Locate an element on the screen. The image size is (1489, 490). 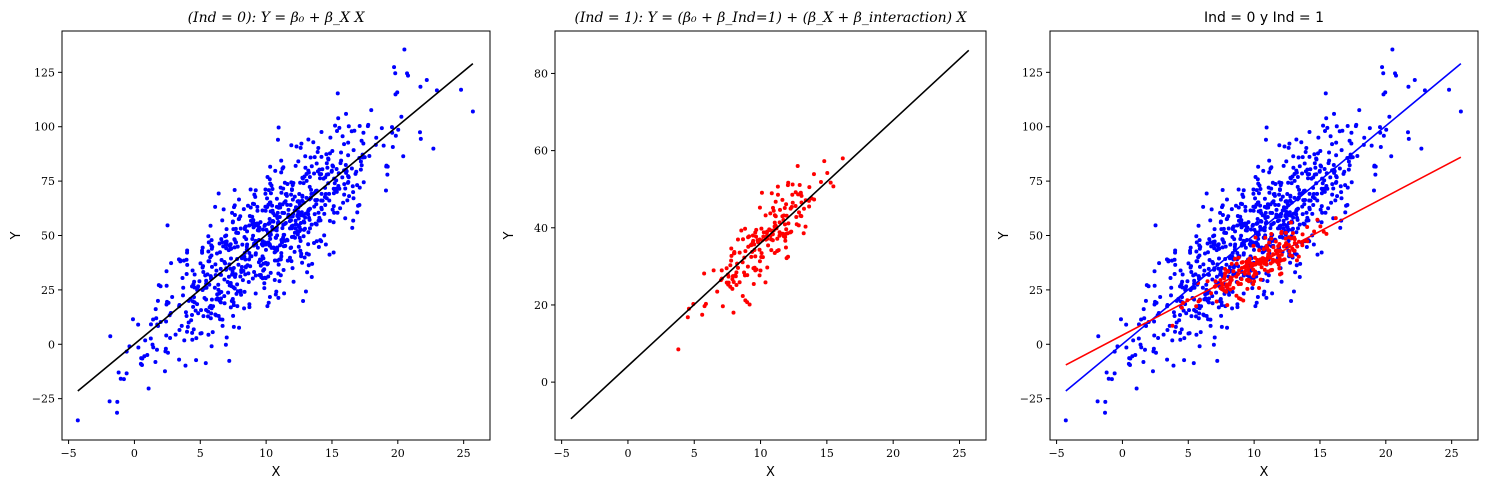
y-tick-label: −25 is located at coordinates (43, 399).